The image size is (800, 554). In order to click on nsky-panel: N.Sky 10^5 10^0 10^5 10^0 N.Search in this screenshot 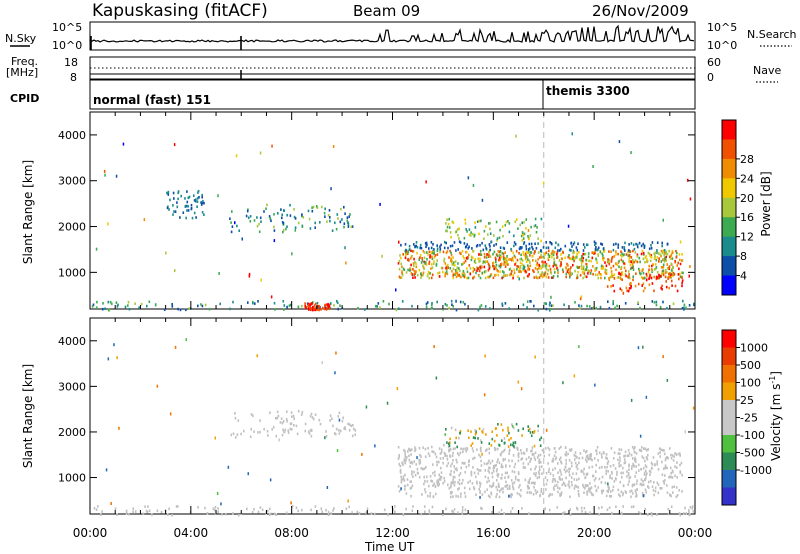, I will do `click(401, 36)`.